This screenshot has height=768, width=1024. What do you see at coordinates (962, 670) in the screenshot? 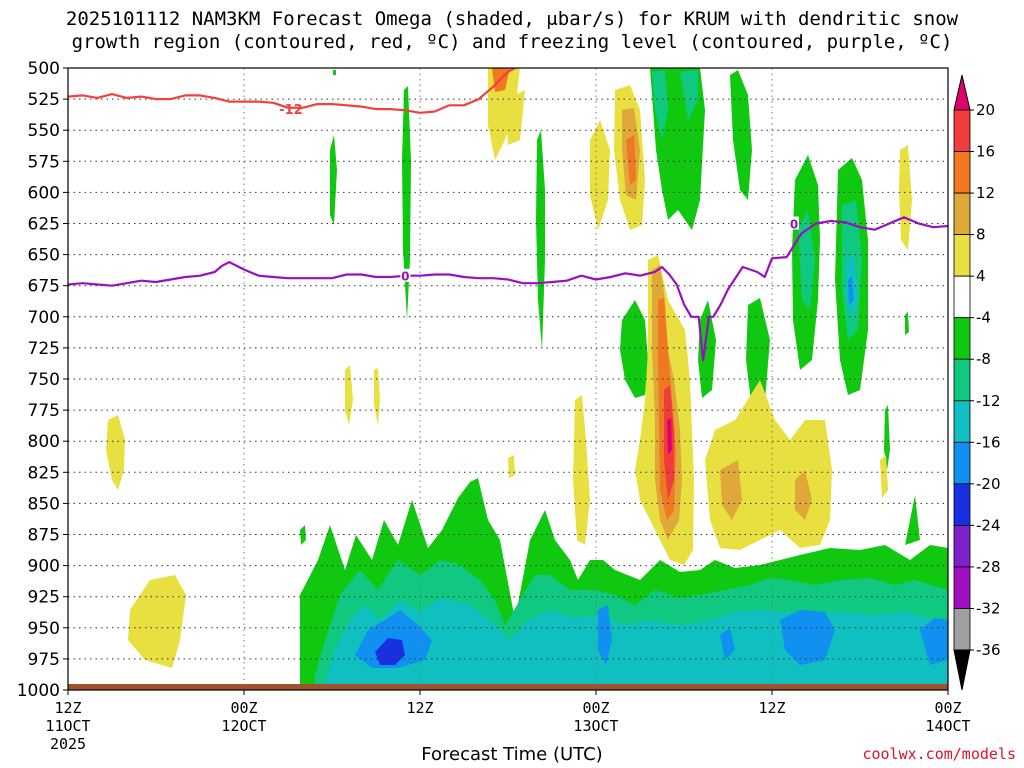
I see `colorbar-bottom-arrow` at bounding box center [962, 670].